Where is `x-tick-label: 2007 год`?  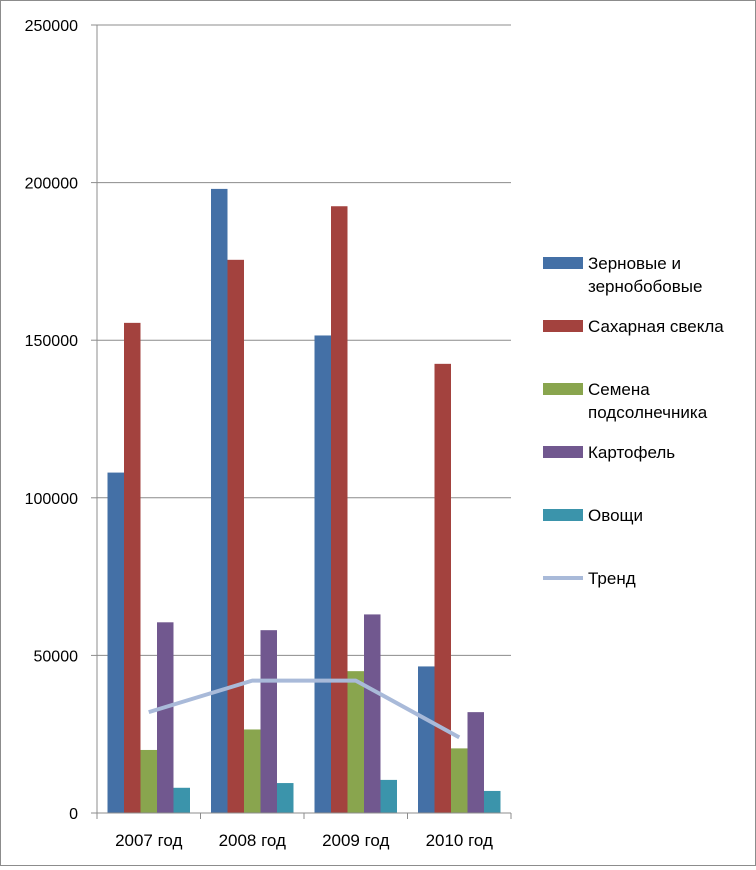 x-tick-label: 2007 год is located at coordinates (148, 840).